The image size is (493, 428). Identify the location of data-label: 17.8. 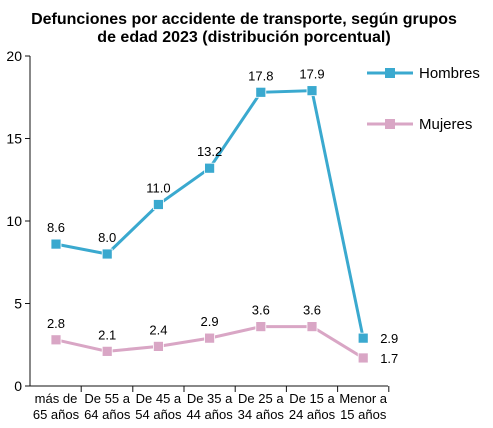
(260, 75).